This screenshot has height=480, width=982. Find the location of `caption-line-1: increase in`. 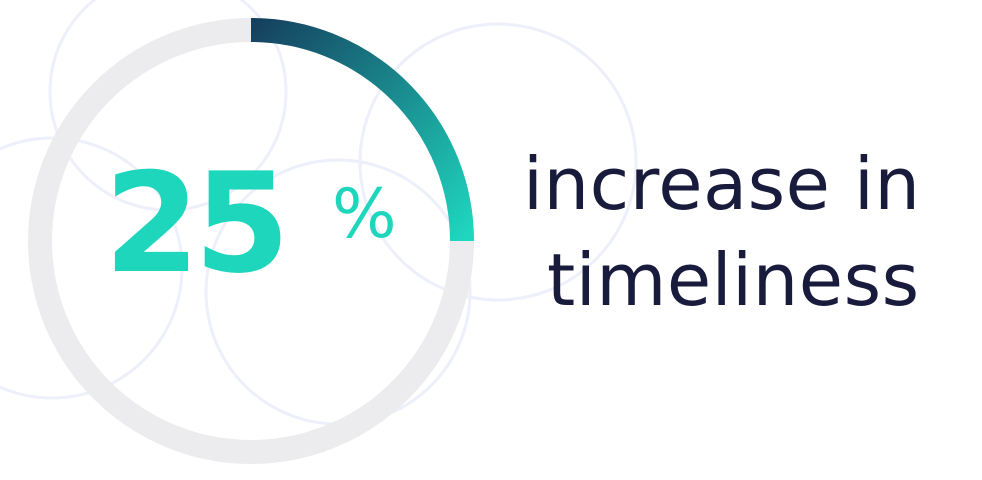

caption-line-1: increase in is located at coordinates (722, 184).